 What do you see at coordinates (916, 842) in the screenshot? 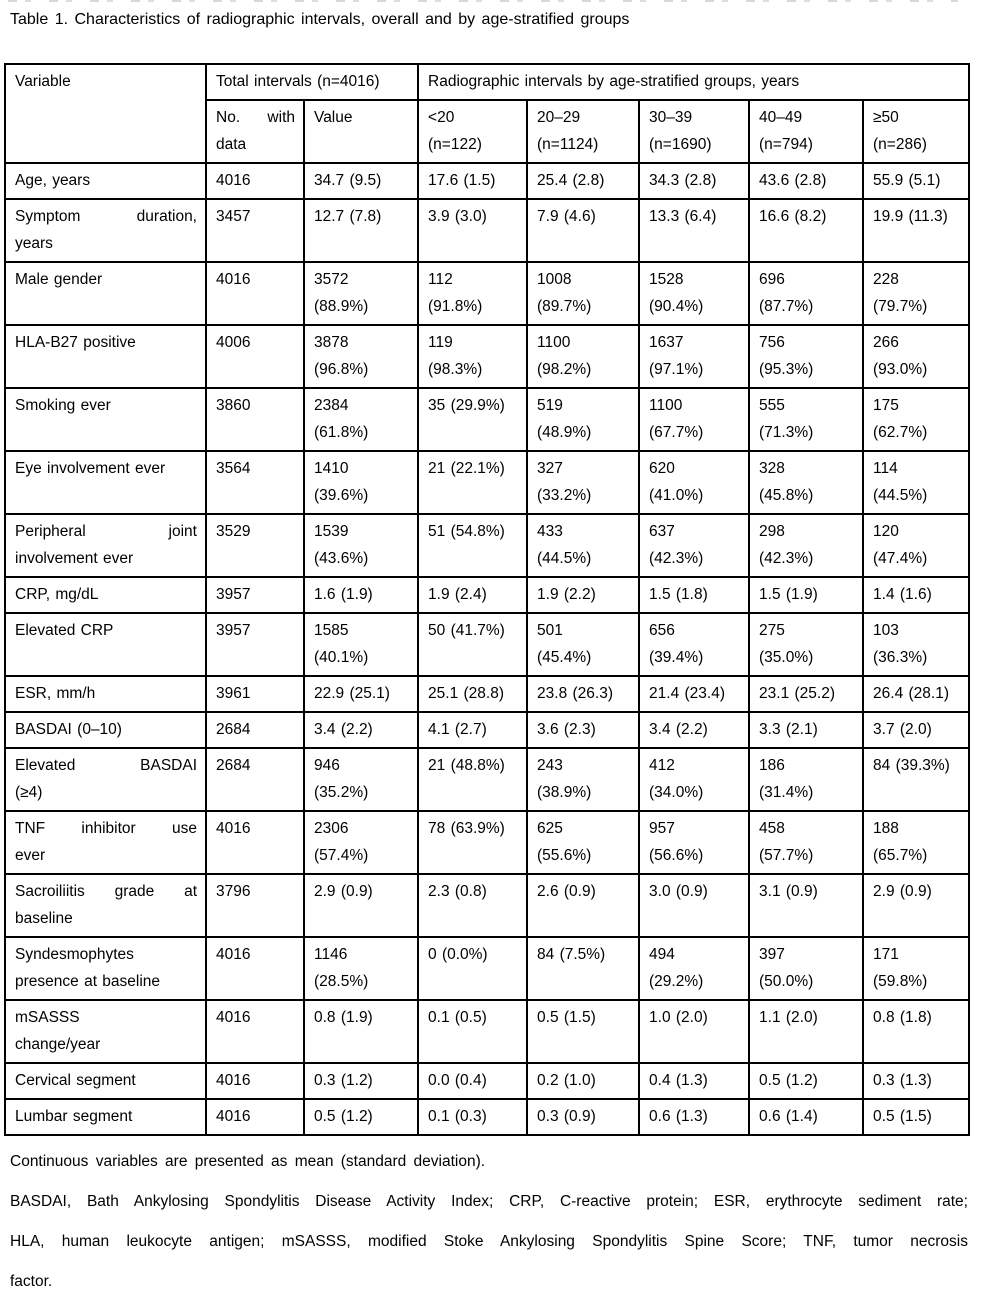
I see `value-cell: 188 (65.7%)` at bounding box center [916, 842].